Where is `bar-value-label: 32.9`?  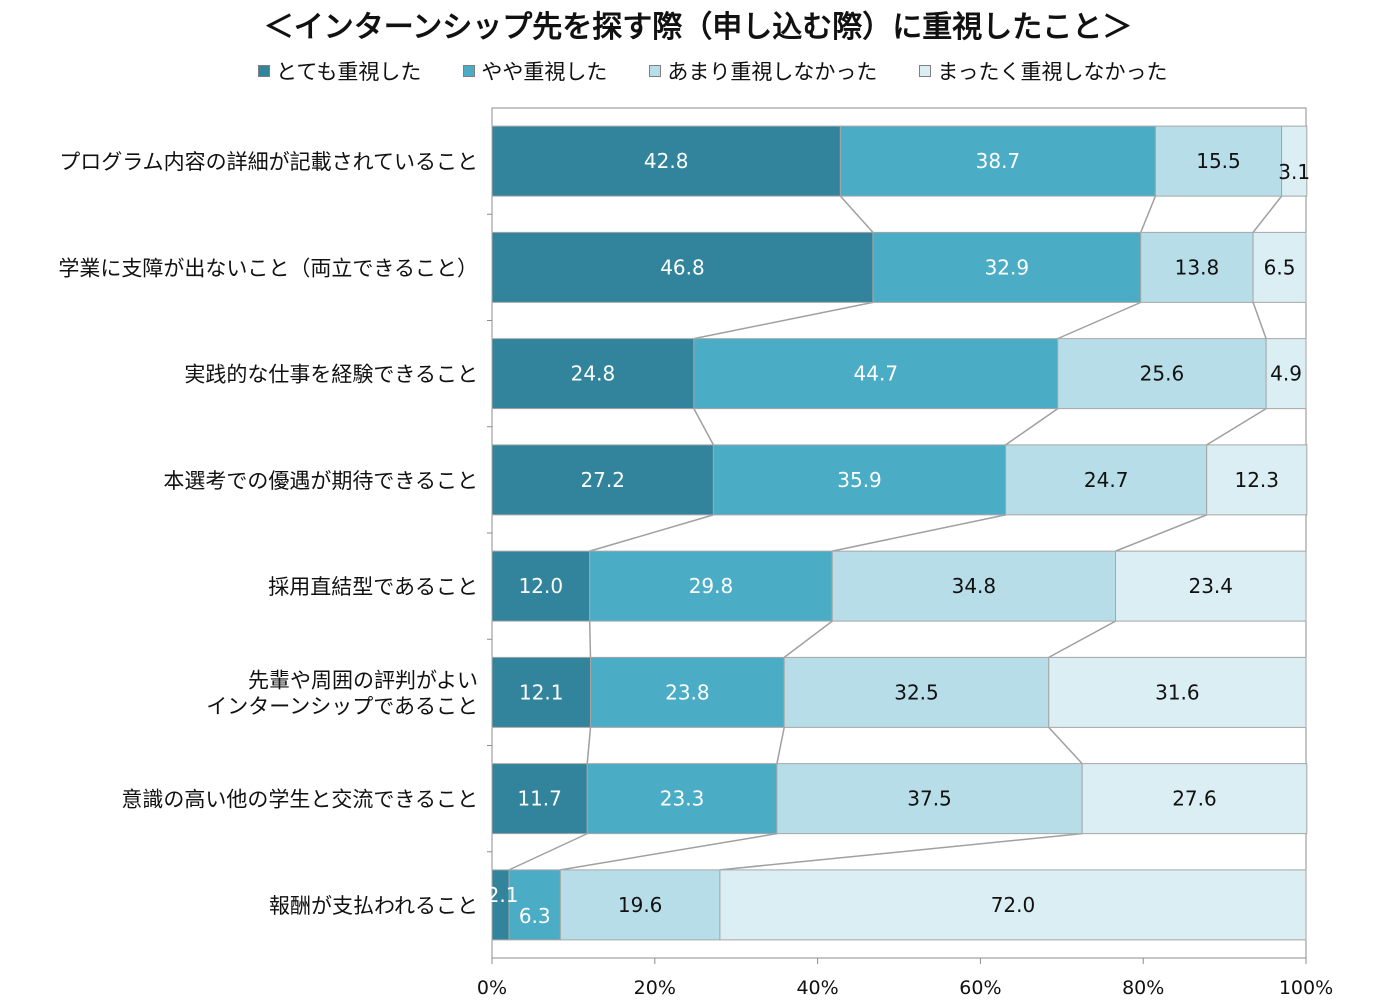 bar-value-label: 32.9 is located at coordinates (1007, 267).